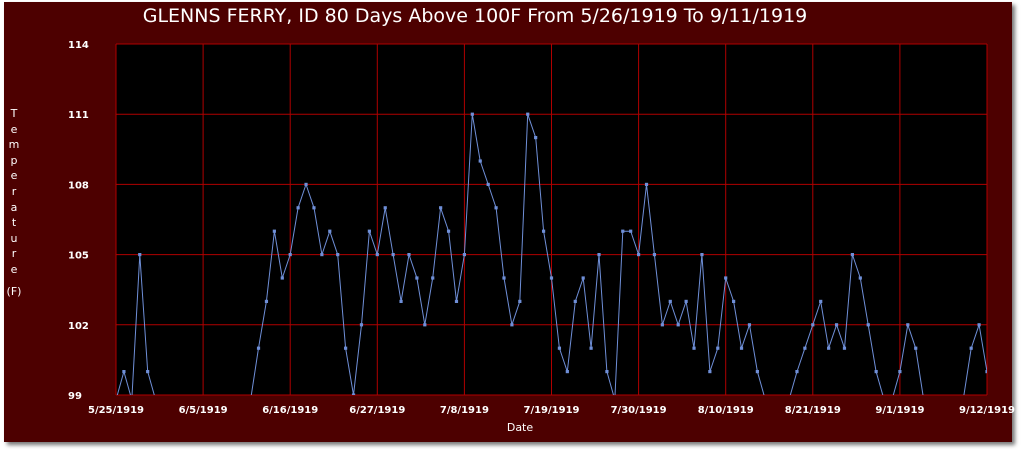 This screenshot has width=1024, height=450. Describe the element at coordinates (78, 185) in the screenshot. I see `y-tick-label: 108` at that location.